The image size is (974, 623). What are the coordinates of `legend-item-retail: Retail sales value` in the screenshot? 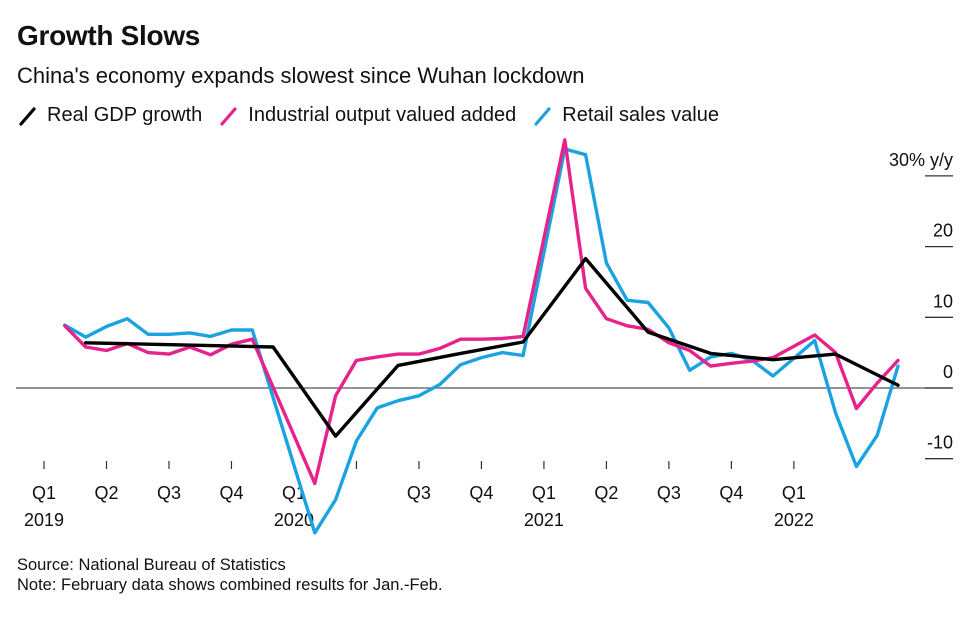 It's located at (625, 115).